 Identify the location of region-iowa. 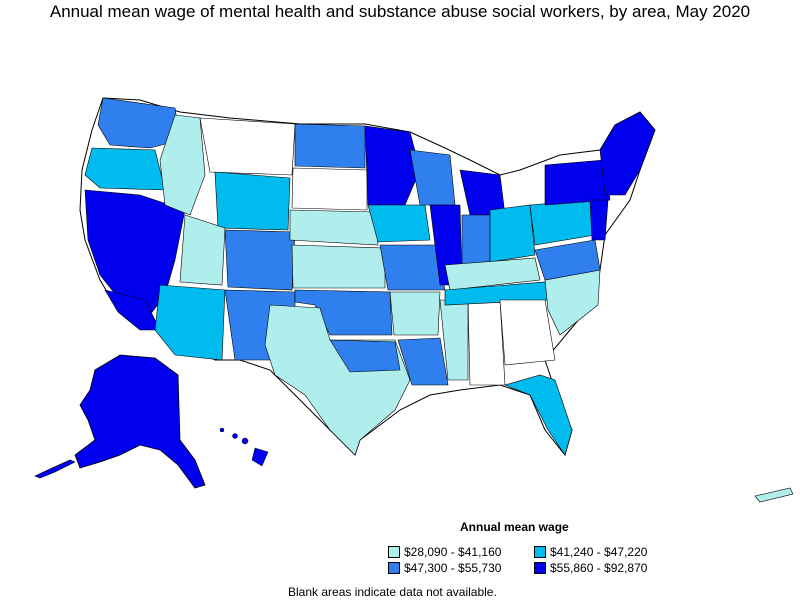
(399, 223).